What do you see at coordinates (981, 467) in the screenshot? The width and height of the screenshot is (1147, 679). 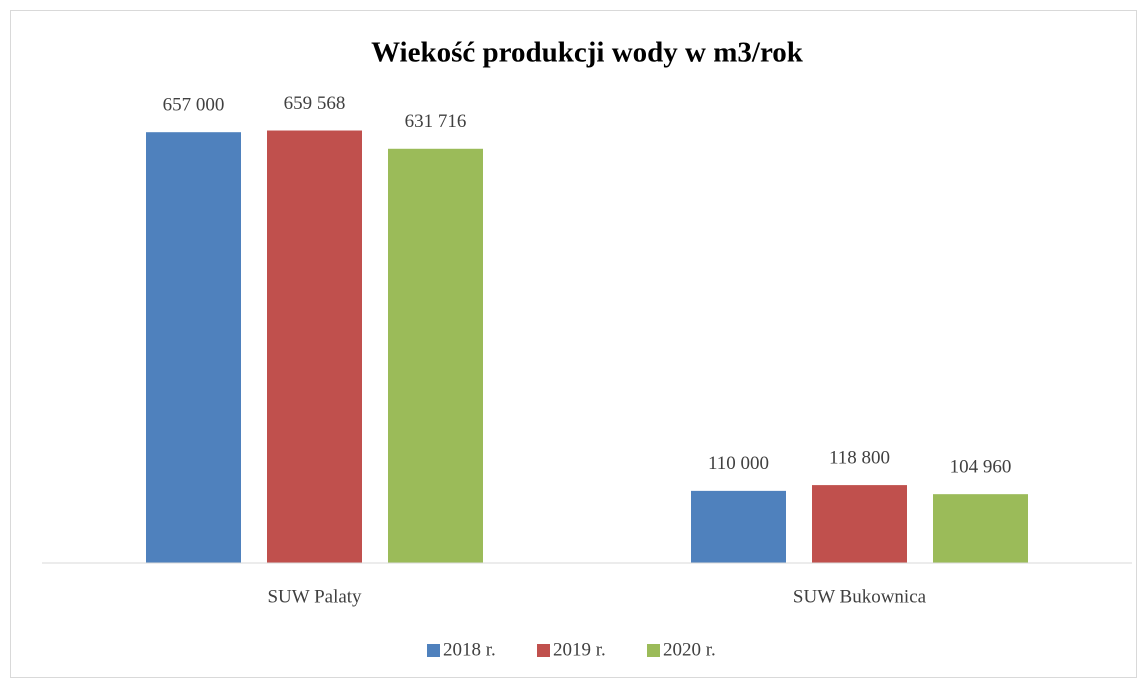 I see `data-label: 104 960` at bounding box center [981, 467].